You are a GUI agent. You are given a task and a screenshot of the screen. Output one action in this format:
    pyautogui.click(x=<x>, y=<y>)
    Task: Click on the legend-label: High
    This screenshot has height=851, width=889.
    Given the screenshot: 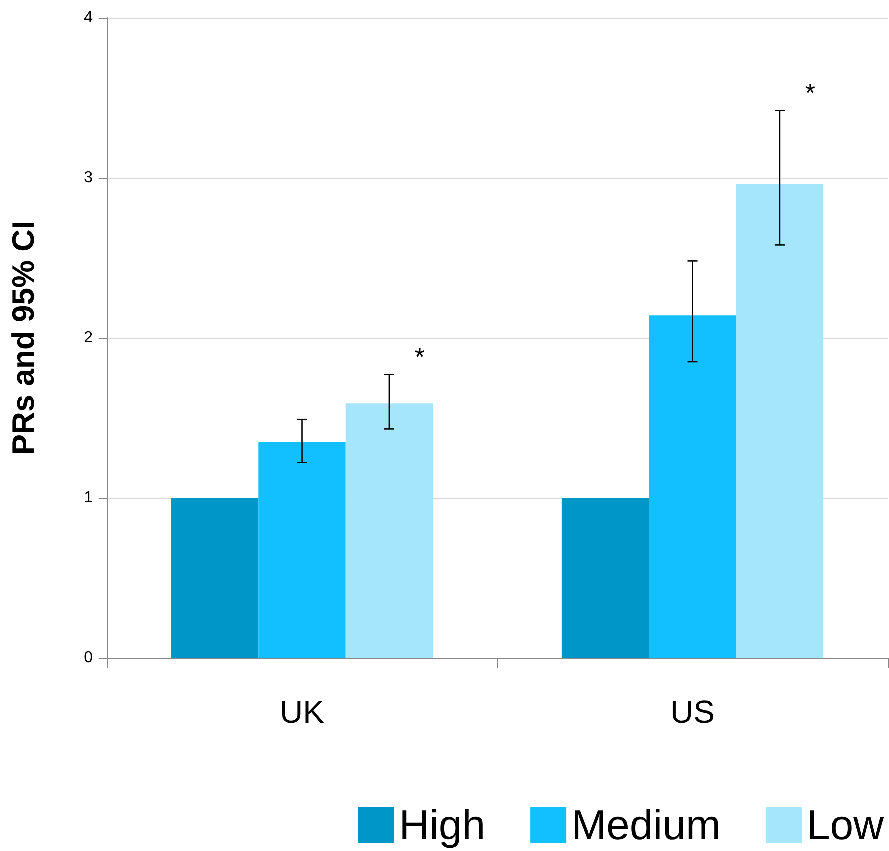 What is the action you would take?
    pyautogui.click(x=442, y=825)
    